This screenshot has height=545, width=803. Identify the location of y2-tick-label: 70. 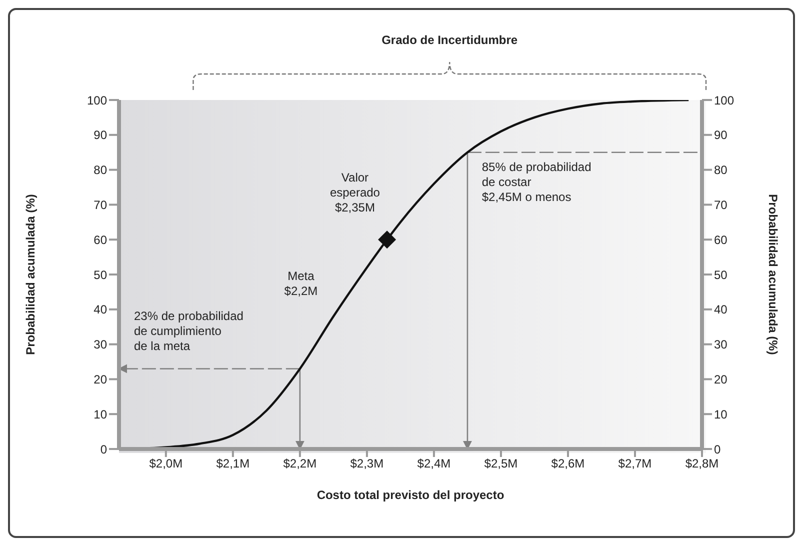
(721, 205).